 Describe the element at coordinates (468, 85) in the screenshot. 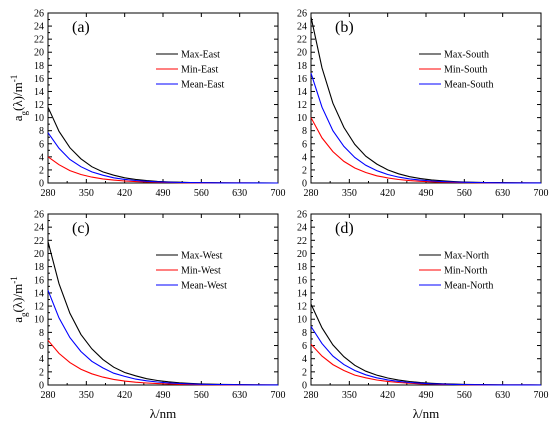

I see `legend-entry: Mean-South` at that location.